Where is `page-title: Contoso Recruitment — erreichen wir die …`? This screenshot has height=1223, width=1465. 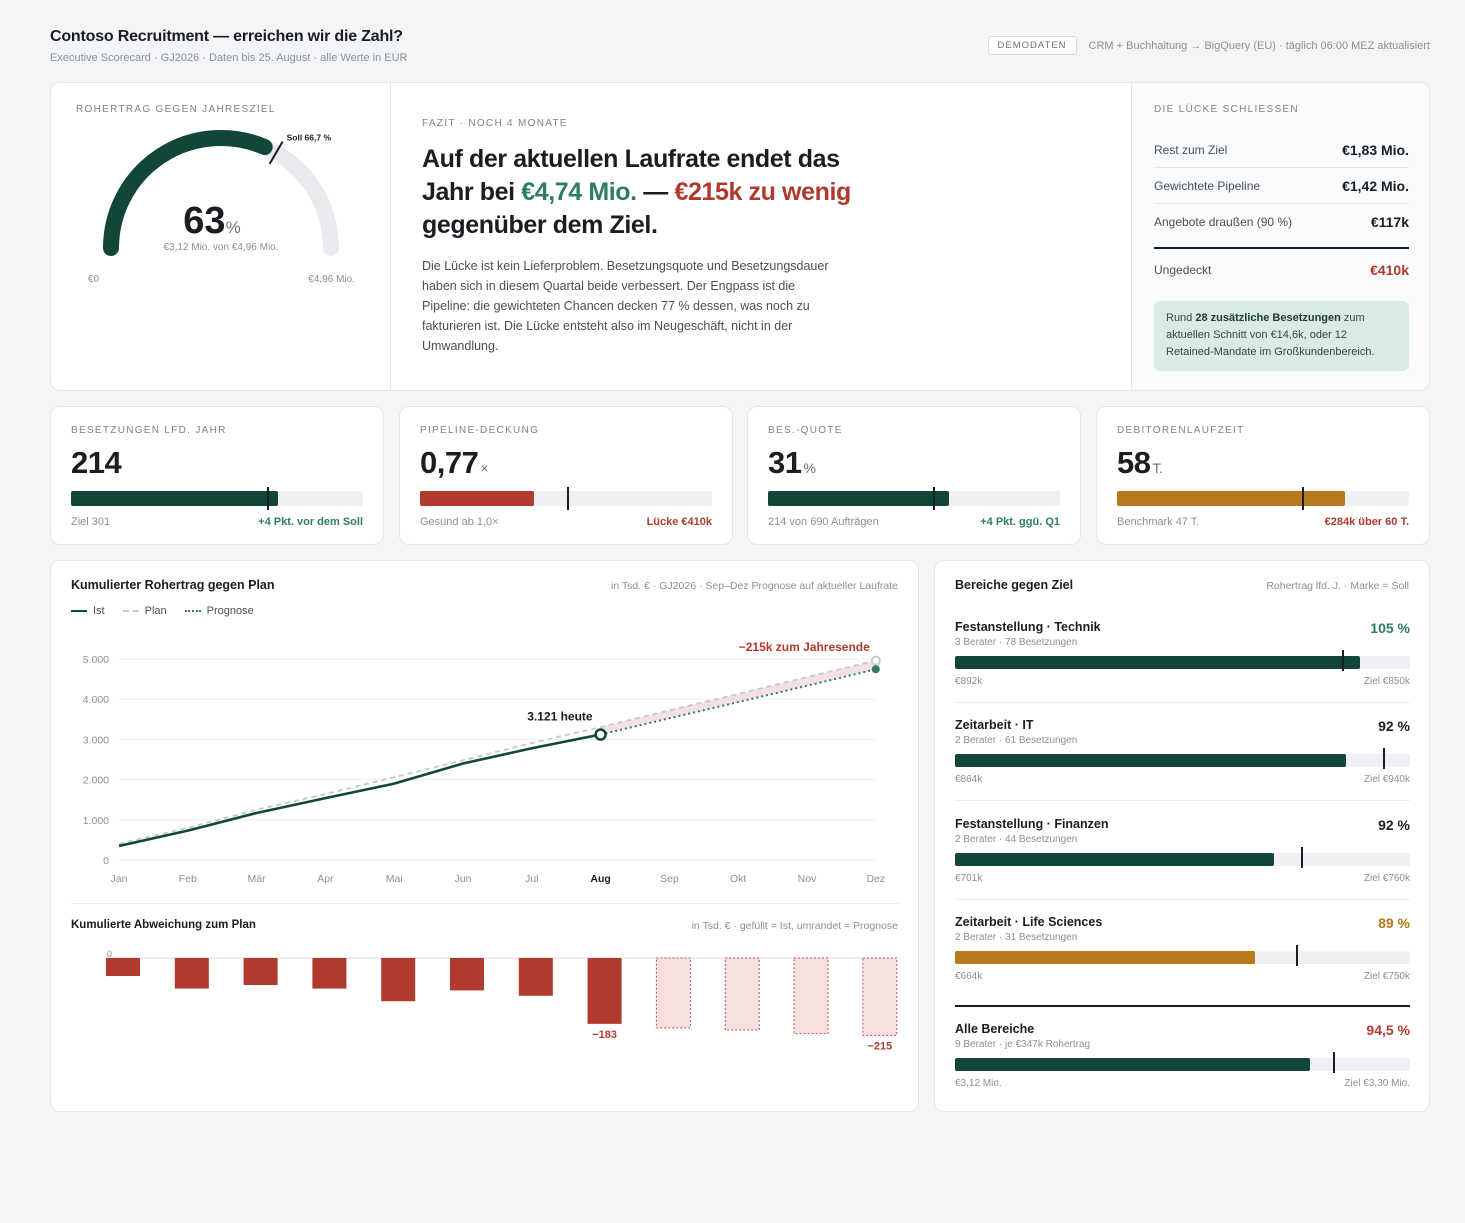 page-title: Contoso Recruitment — erreichen wir die … is located at coordinates (226, 36).